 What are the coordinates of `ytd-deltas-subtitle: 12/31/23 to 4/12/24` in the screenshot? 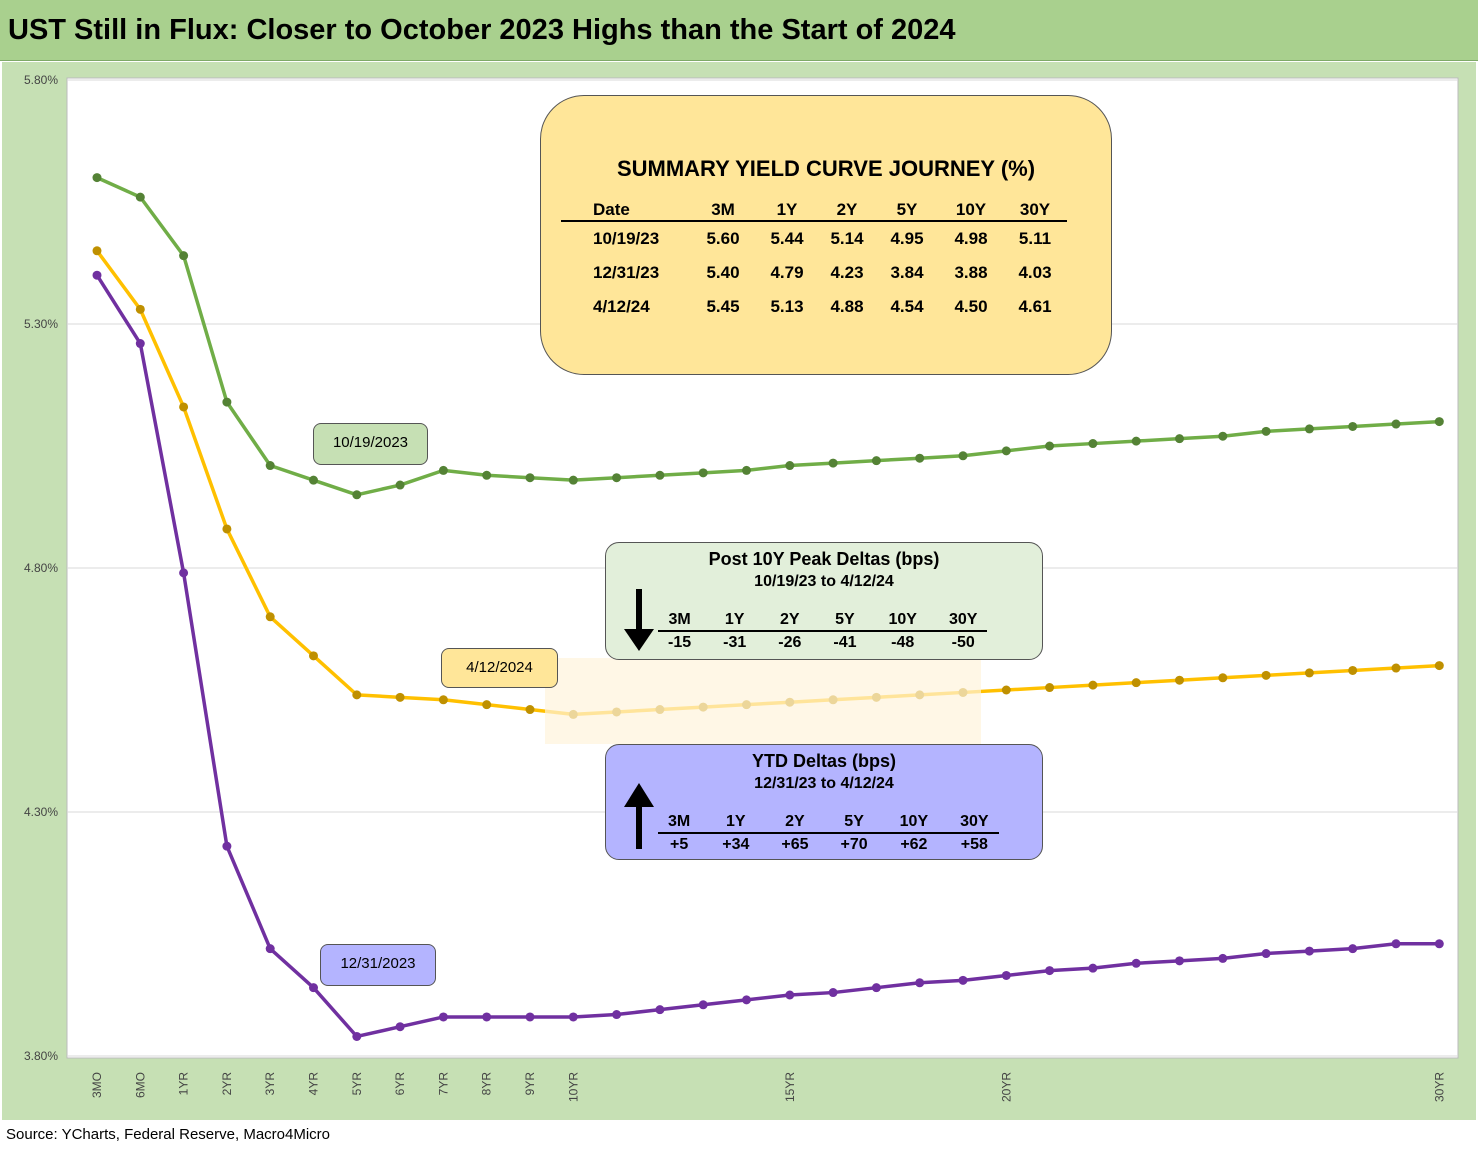 It's located at (824, 783).